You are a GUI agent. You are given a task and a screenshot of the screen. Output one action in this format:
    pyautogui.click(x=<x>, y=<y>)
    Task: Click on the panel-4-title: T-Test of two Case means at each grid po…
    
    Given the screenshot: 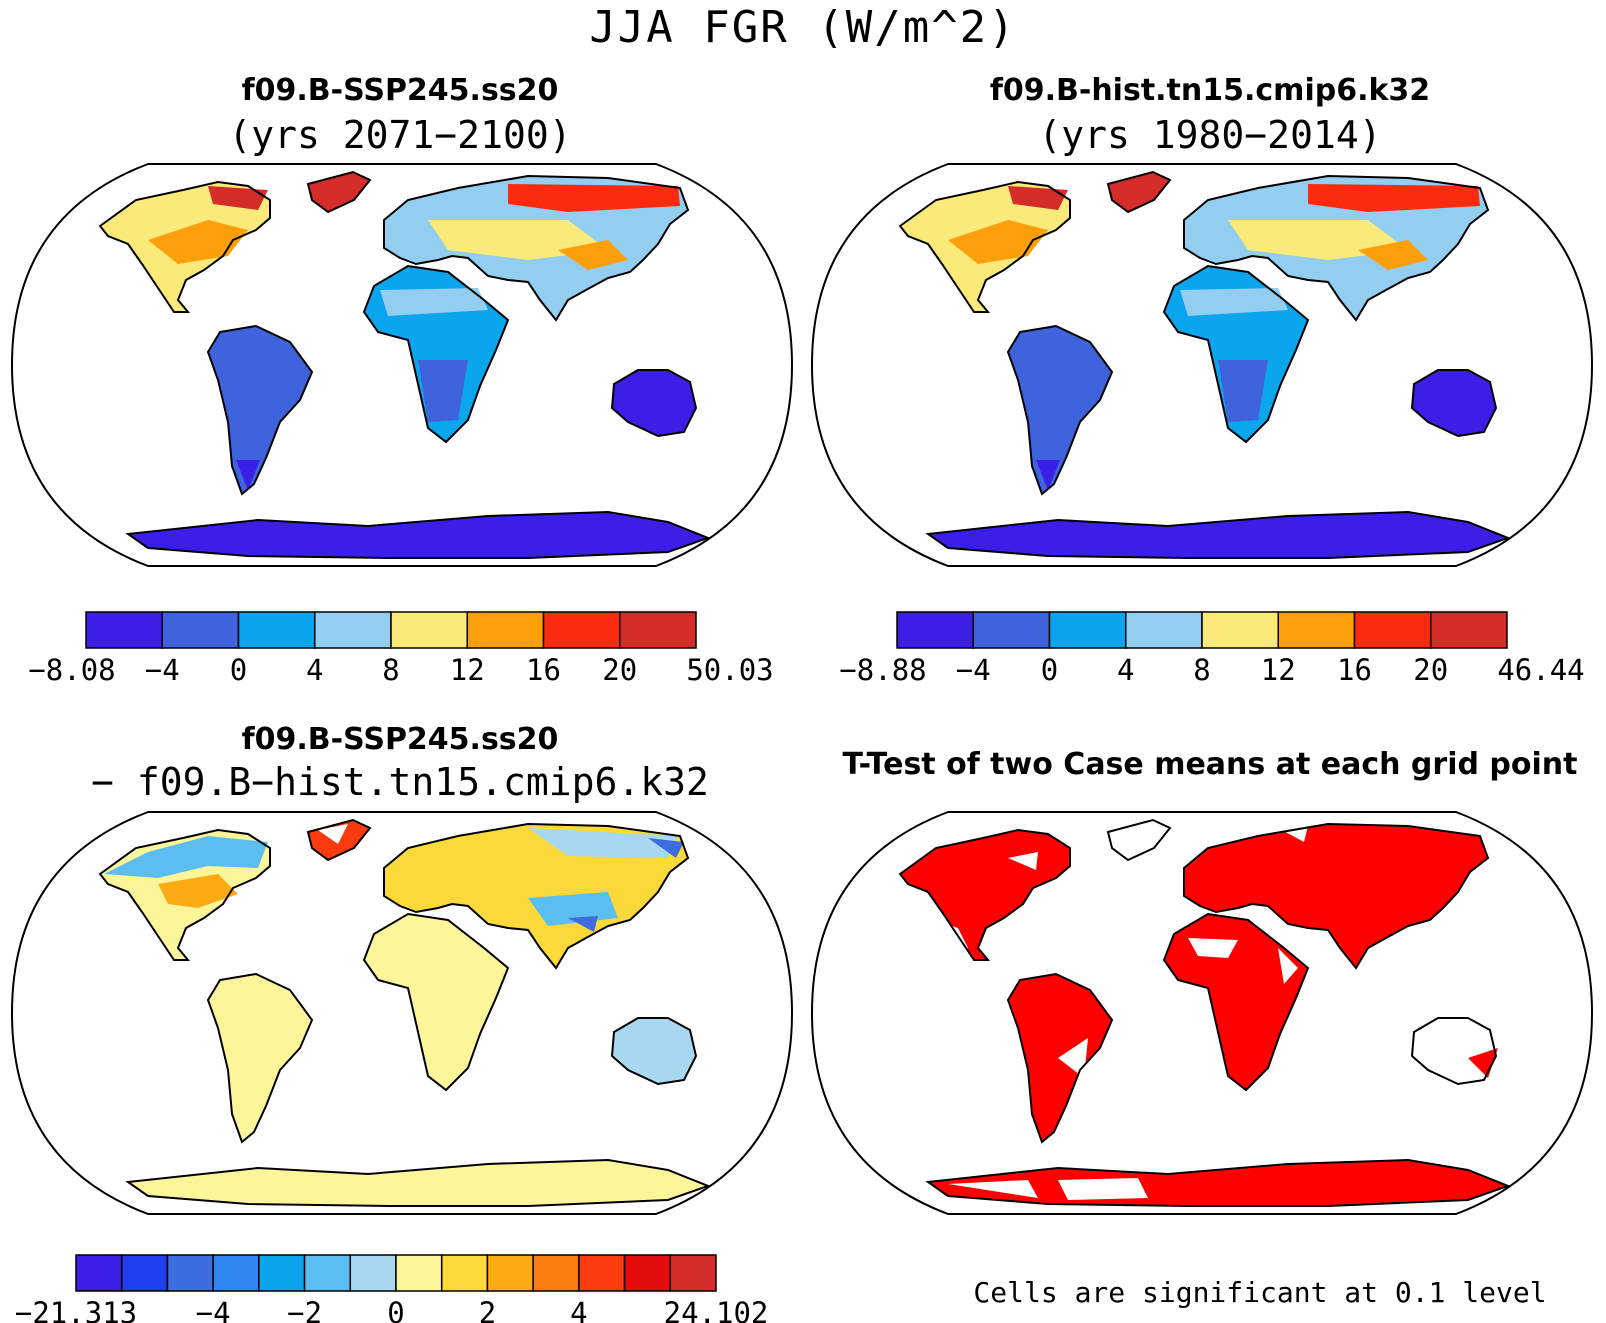 What is the action you would take?
    pyautogui.click(x=1210, y=764)
    